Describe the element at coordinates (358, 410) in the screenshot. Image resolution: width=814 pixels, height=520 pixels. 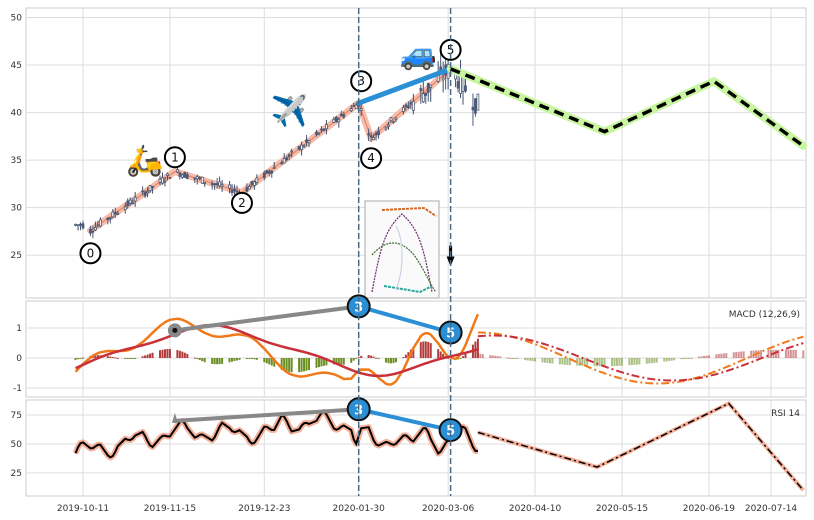
I see `rsi-badge-3: 3` at that location.